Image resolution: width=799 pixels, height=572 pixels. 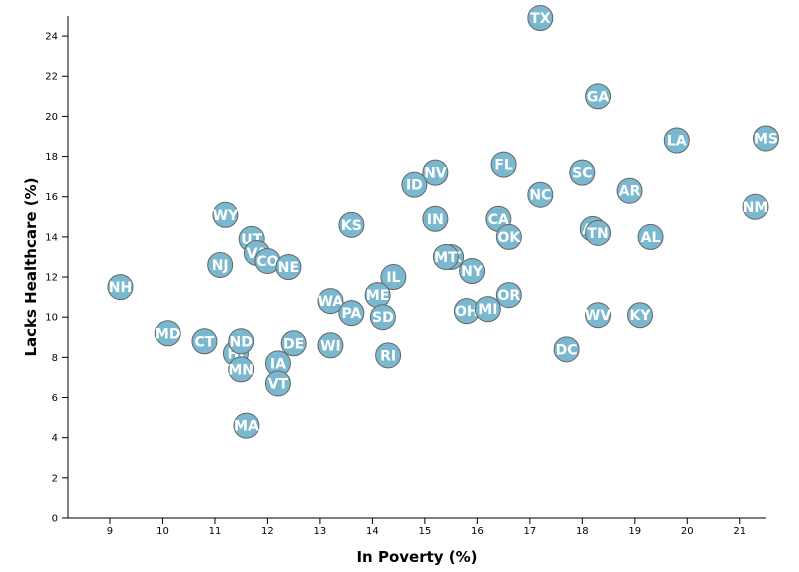 What do you see at coordinates (51, 37) in the screenshot?
I see `y-tick-label: 24` at bounding box center [51, 37].